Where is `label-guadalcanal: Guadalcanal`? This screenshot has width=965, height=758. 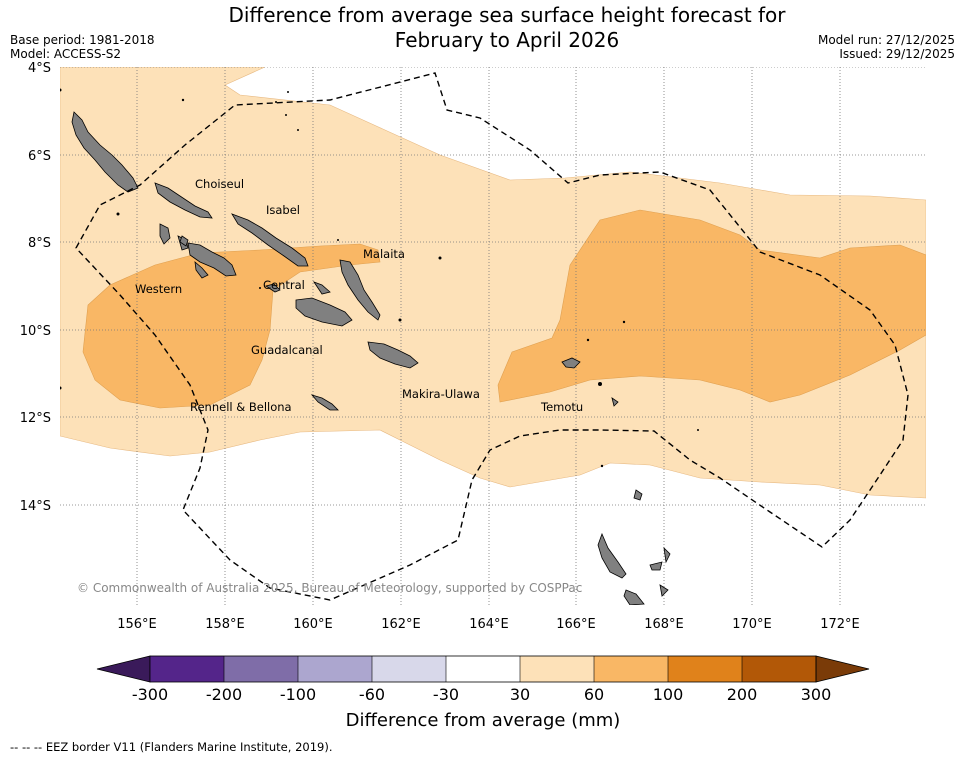 label-guadalcanal: Guadalcanal is located at coordinates (287, 350).